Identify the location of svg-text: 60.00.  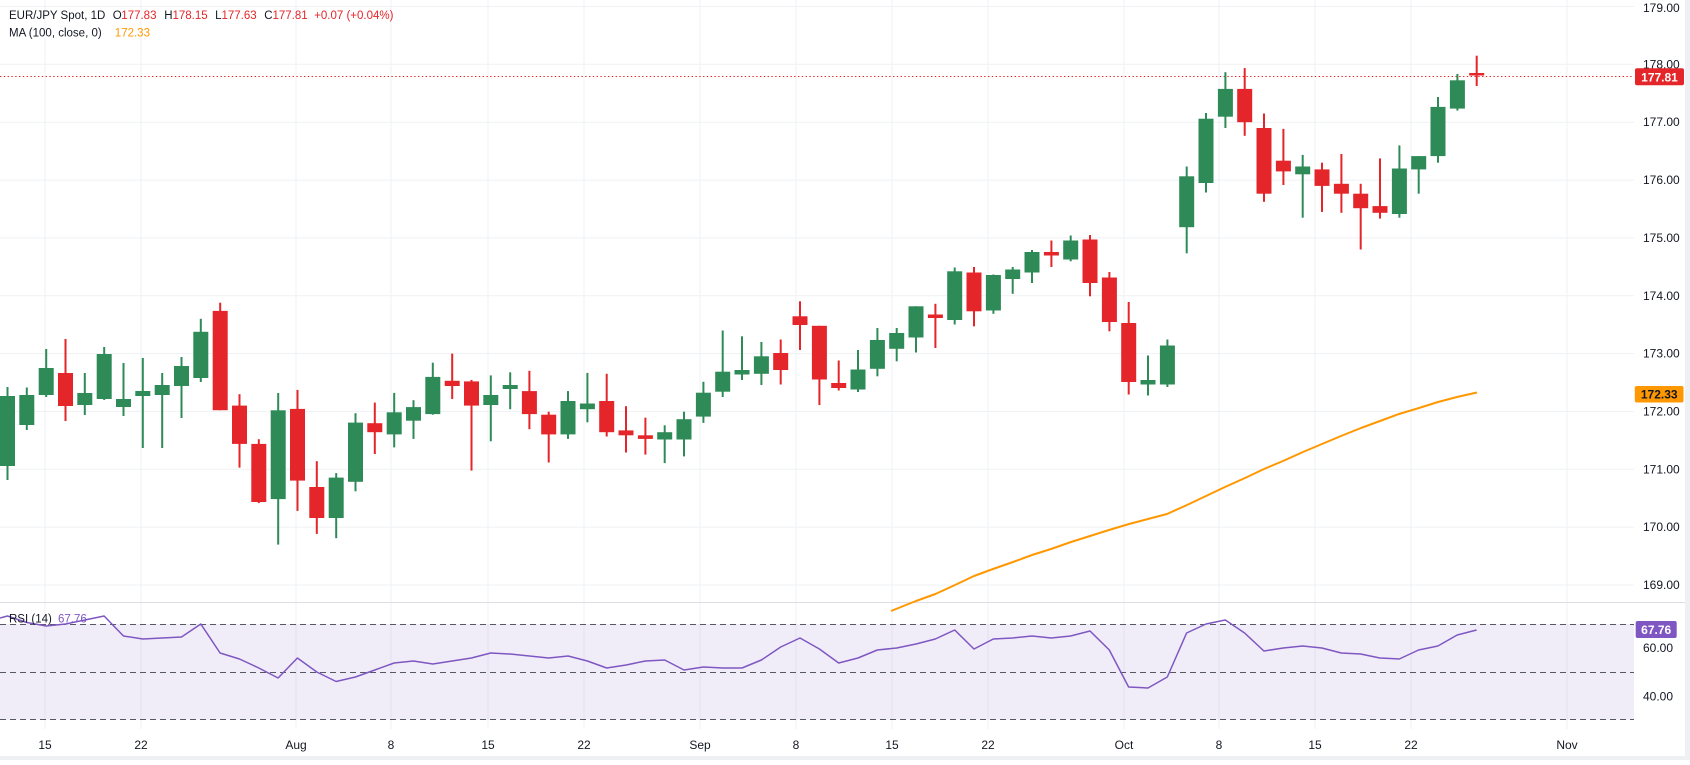
(1658, 648).